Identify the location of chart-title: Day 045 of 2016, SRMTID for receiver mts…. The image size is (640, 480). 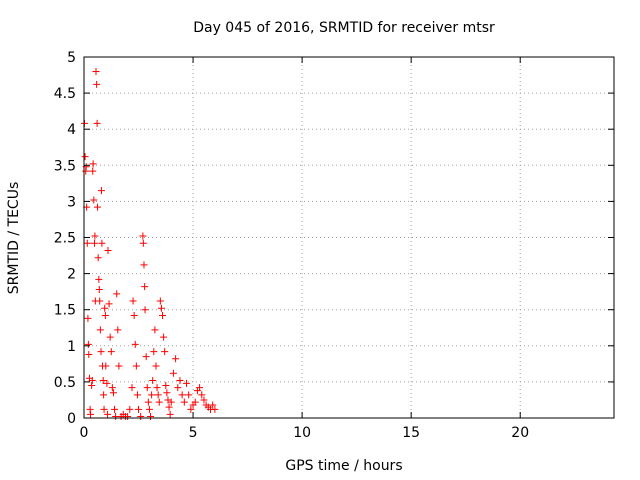
(344, 28).